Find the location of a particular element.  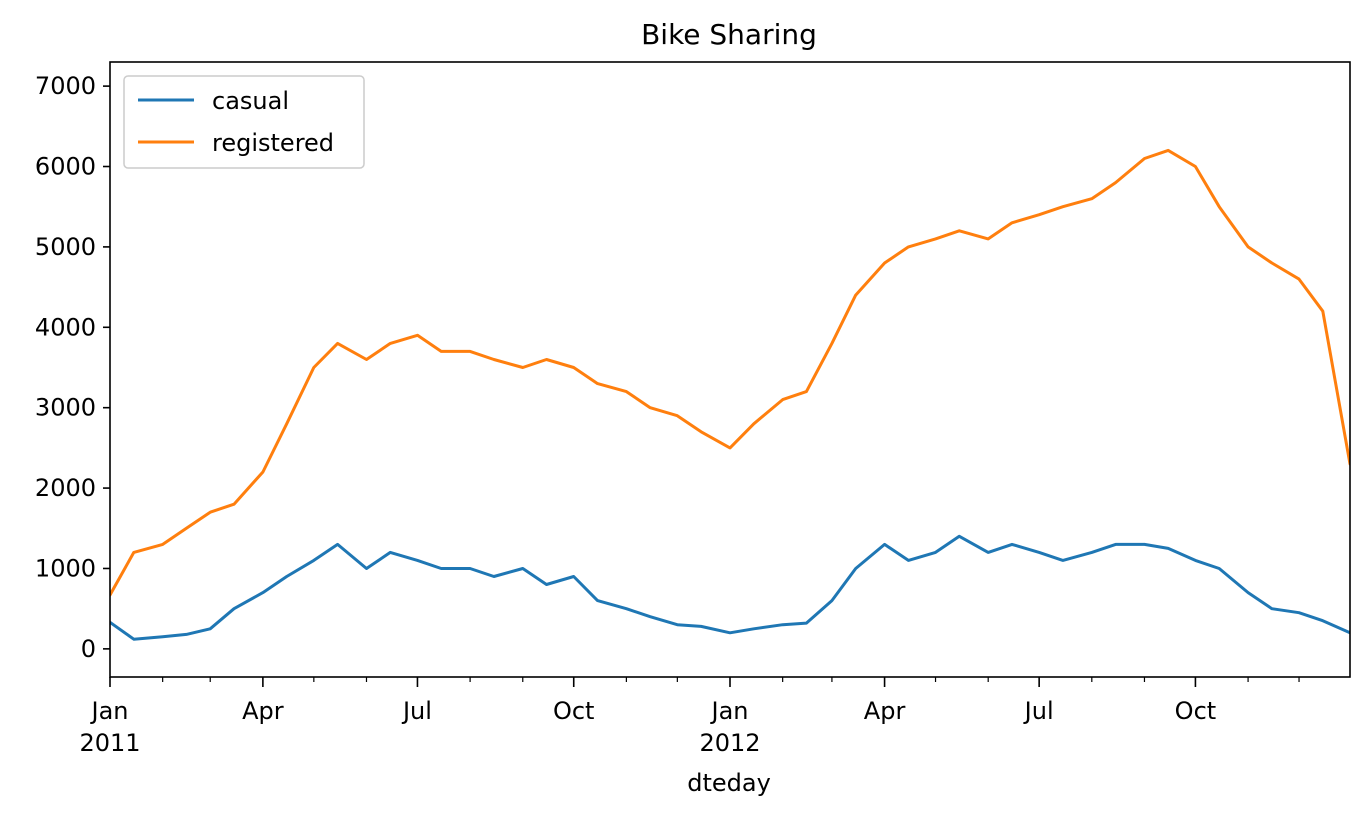

y-tick-label-1000: 1000 is located at coordinates (65, 568).